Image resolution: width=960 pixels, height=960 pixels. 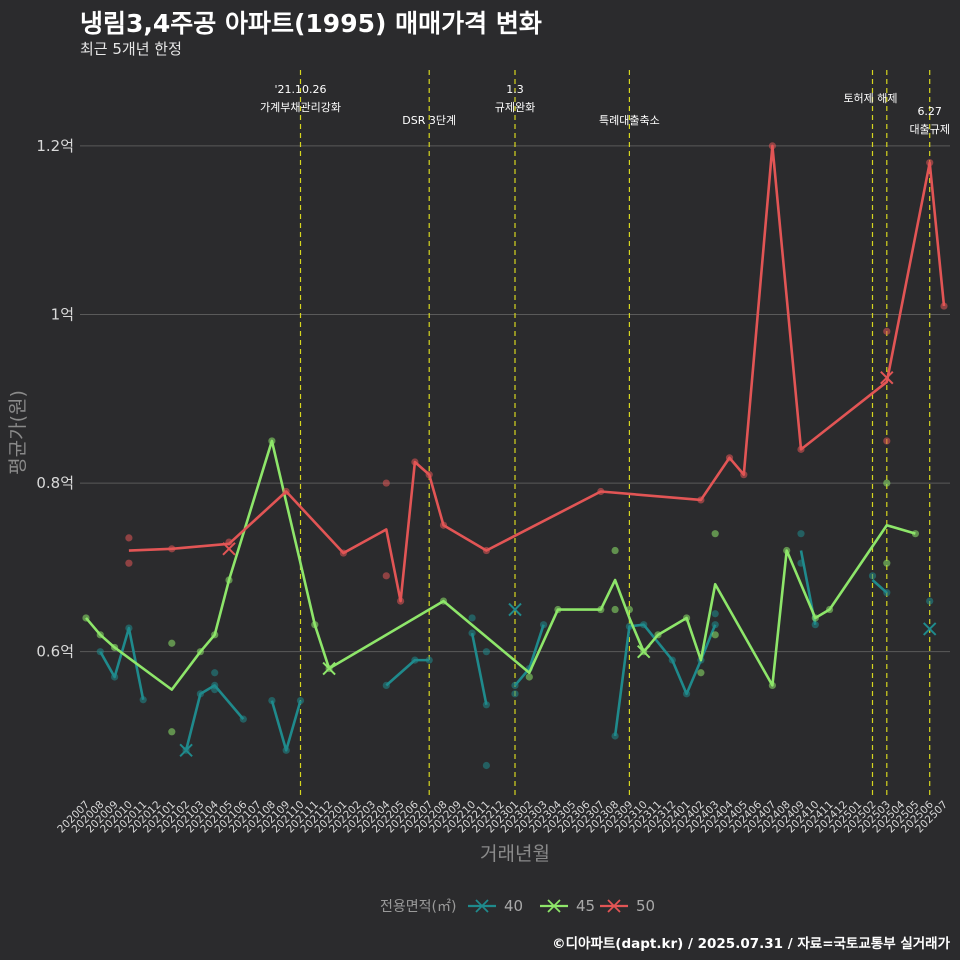 I want to click on y-tick-label: 0.8억, so click(x=55, y=483).